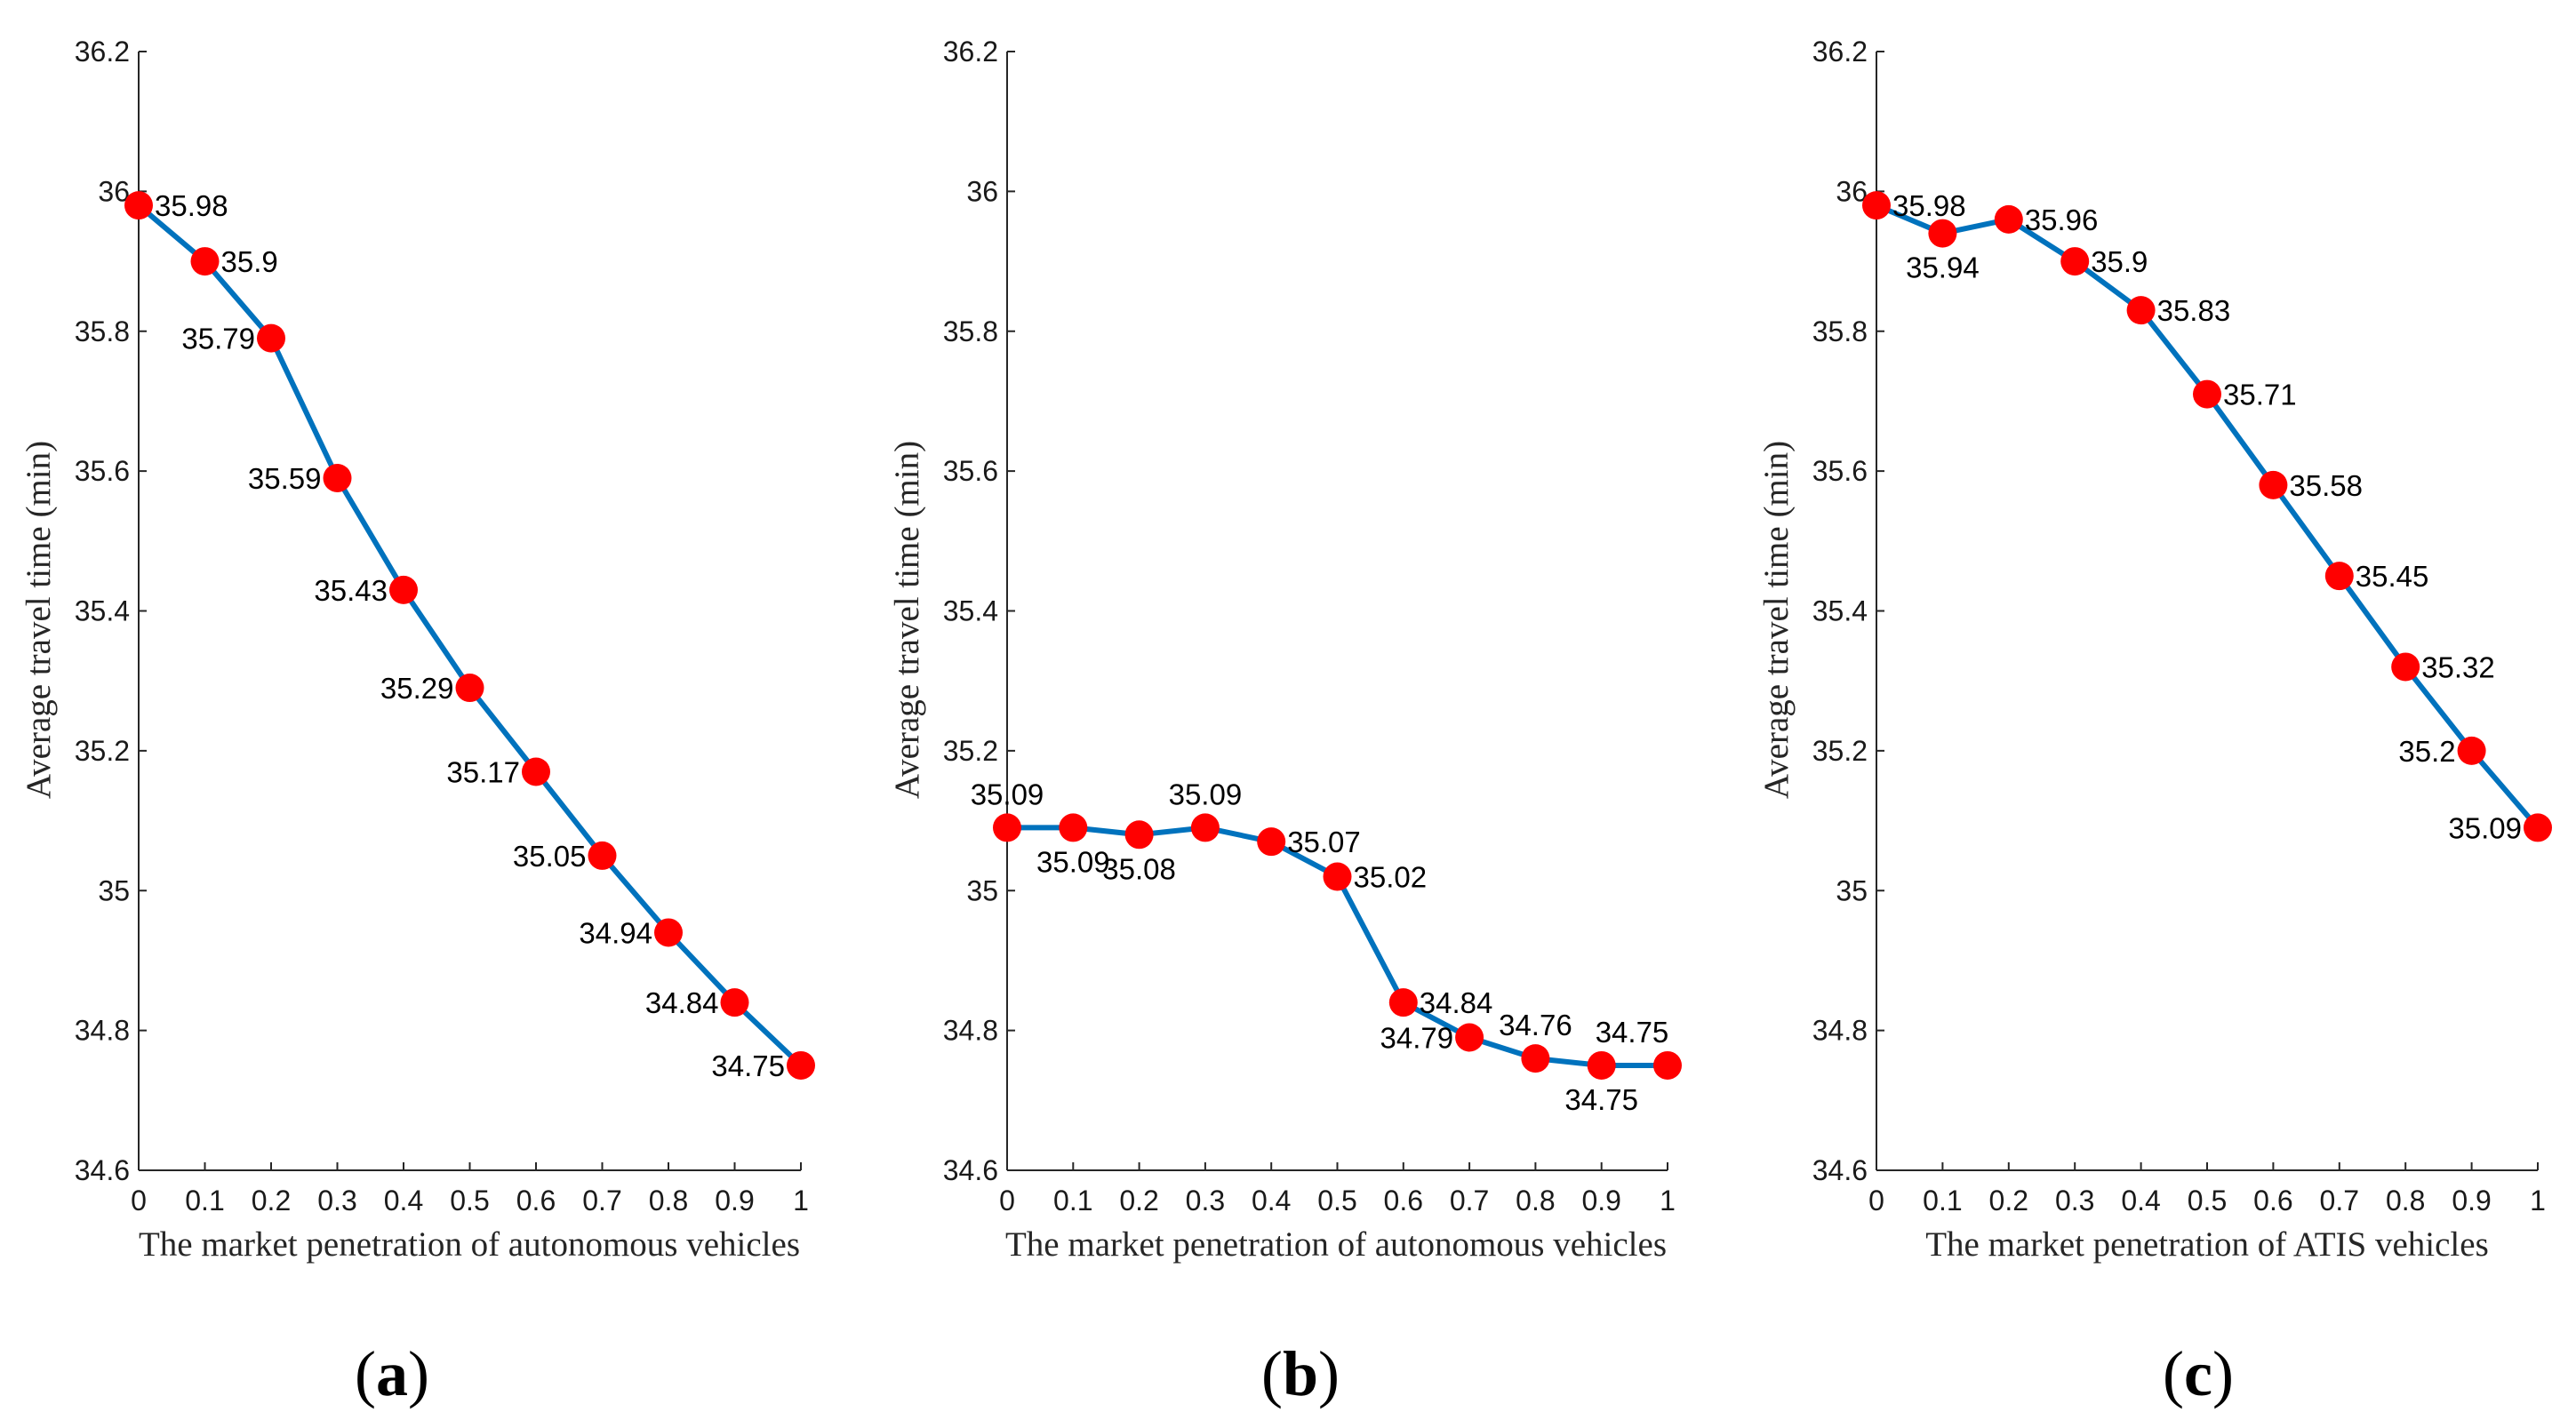 The height and width of the screenshot is (1420, 2576). What do you see at coordinates (2326, 485) in the screenshot?
I see `data-label: 35.58` at bounding box center [2326, 485].